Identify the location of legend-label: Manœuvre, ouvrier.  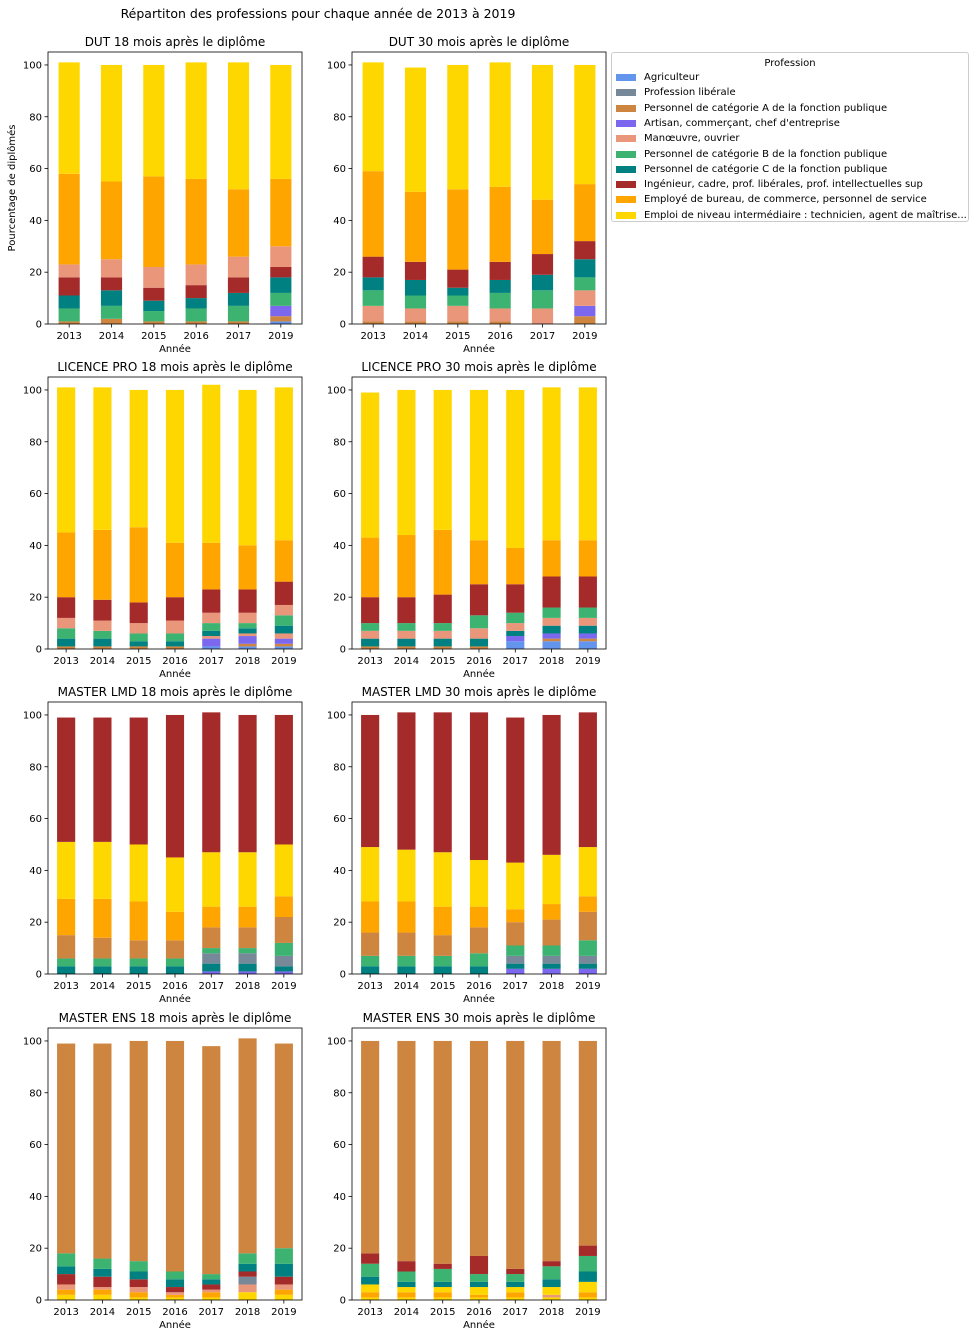
(692, 139).